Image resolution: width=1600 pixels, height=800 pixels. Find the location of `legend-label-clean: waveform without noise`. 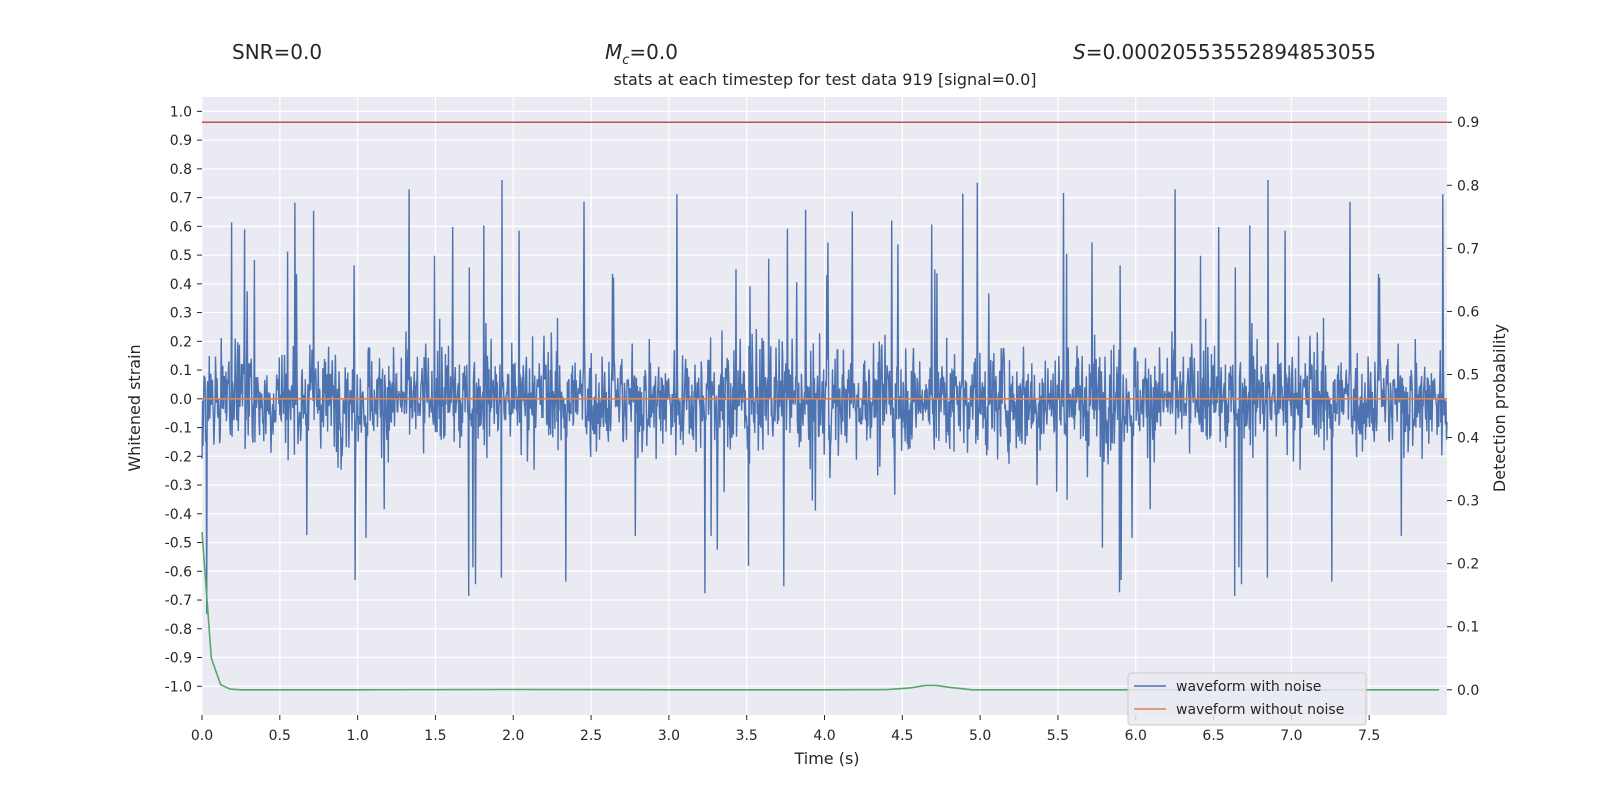

legend-label-clean: waveform without noise is located at coordinates (1260, 710).